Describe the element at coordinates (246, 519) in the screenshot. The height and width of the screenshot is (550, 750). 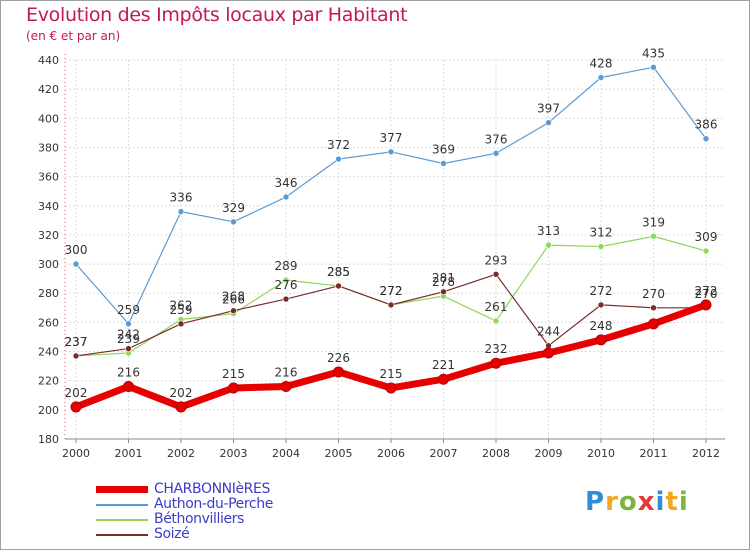
I see `legend-item-bethonvilliers: Béthonvilliers` at that location.